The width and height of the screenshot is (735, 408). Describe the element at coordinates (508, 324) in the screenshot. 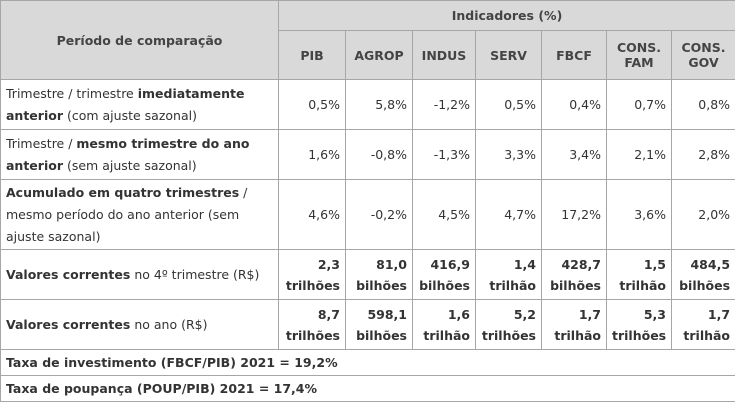

I see `value-cell: 5,2 trilhões` at that location.